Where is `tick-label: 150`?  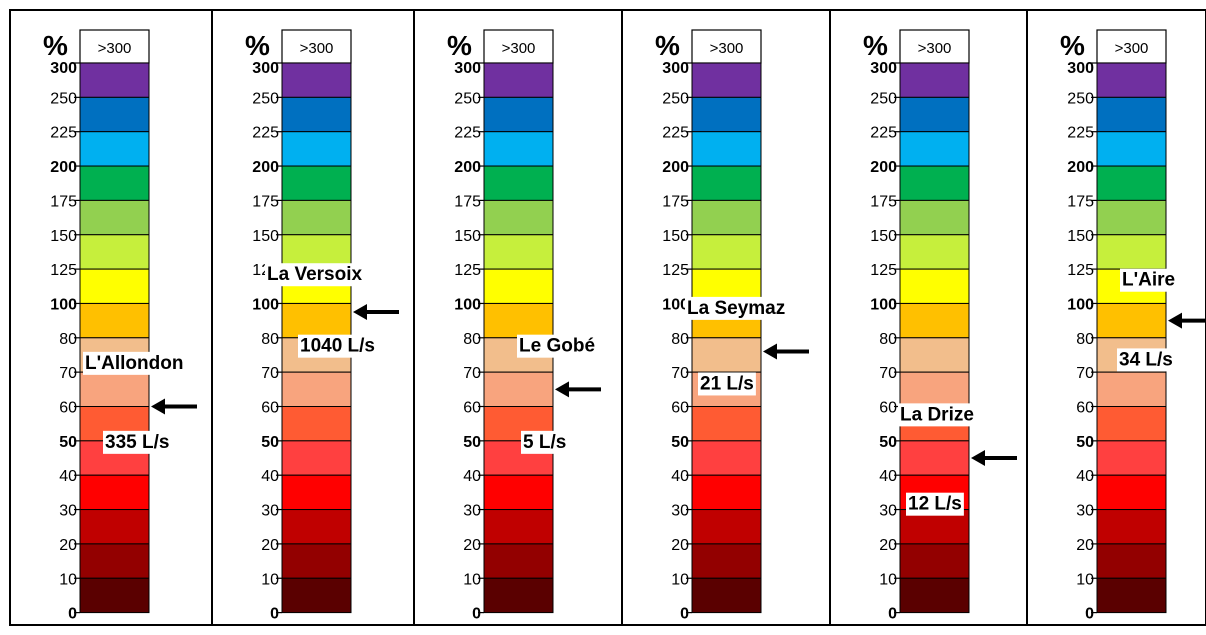
tick-label: 150 is located at coordinates (1080, 236).